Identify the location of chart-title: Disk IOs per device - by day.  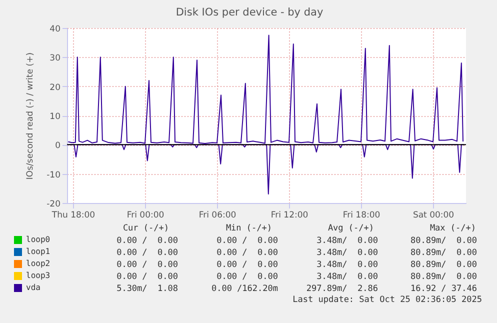
(250, 12).